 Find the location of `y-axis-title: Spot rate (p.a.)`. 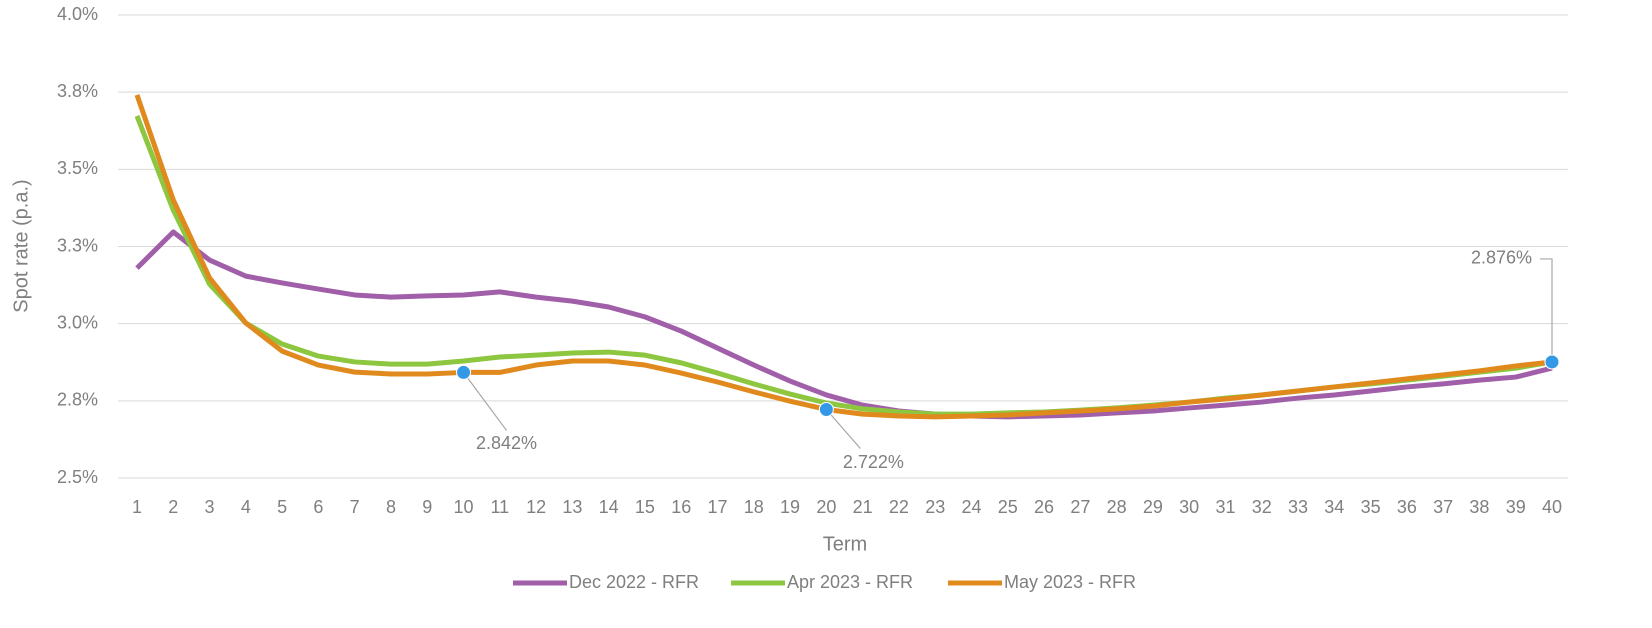

y-axis-title: Spot rate (p.a.) is located at coordinates (21, 245).